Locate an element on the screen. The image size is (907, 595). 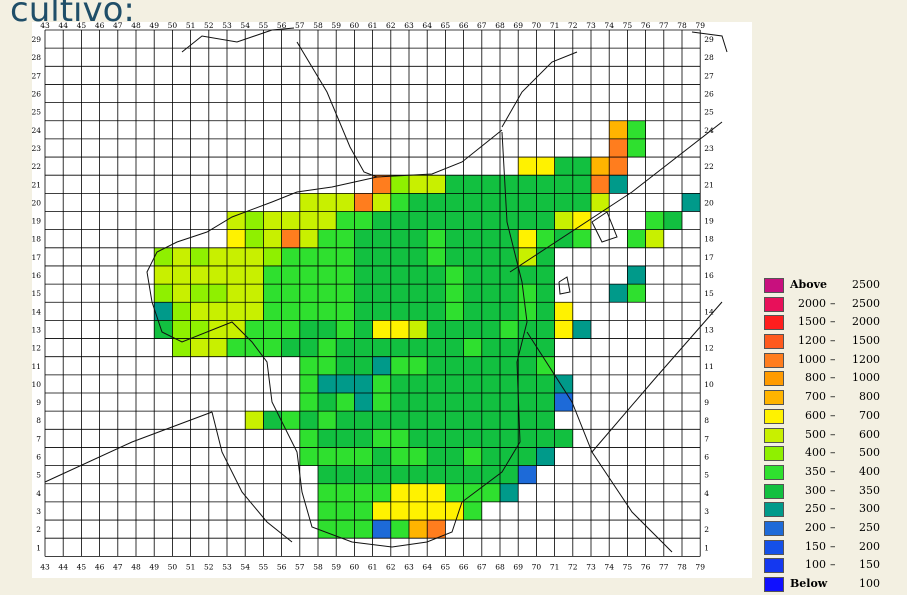
x-tick-label: 49 is located at coordinates (154, 26).